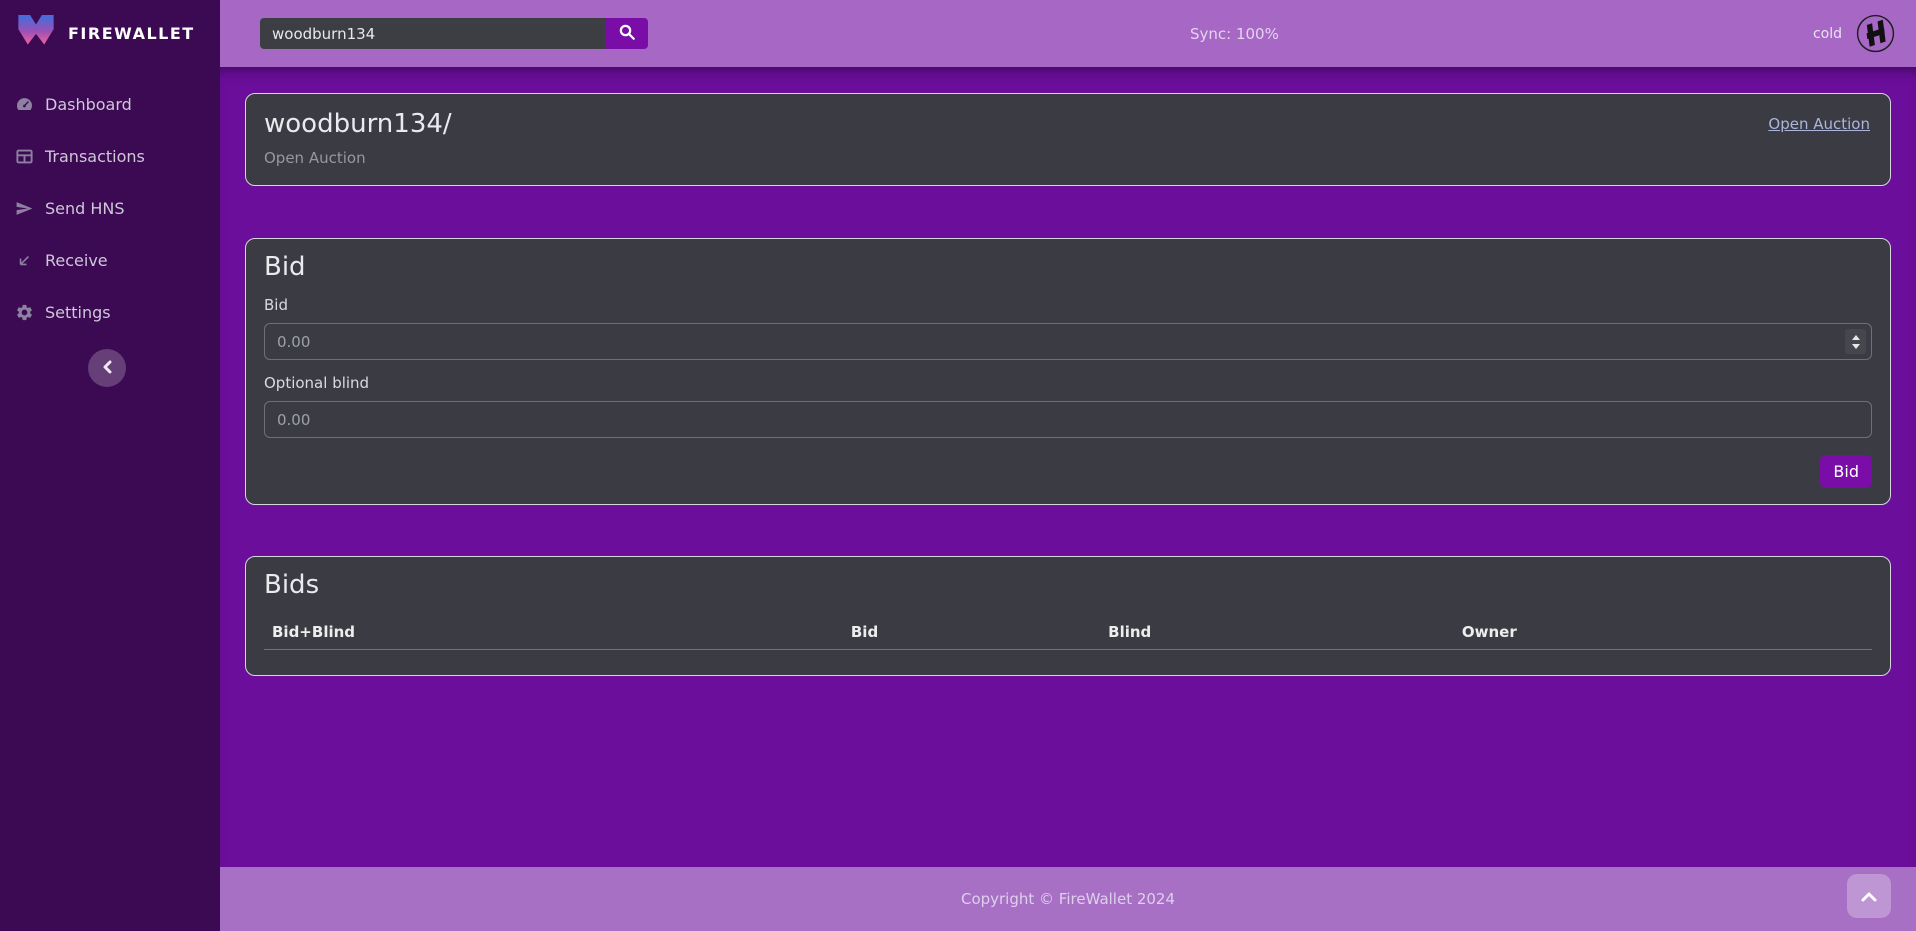  I want to click on scroll-to-top-button, so click(1869, 896).